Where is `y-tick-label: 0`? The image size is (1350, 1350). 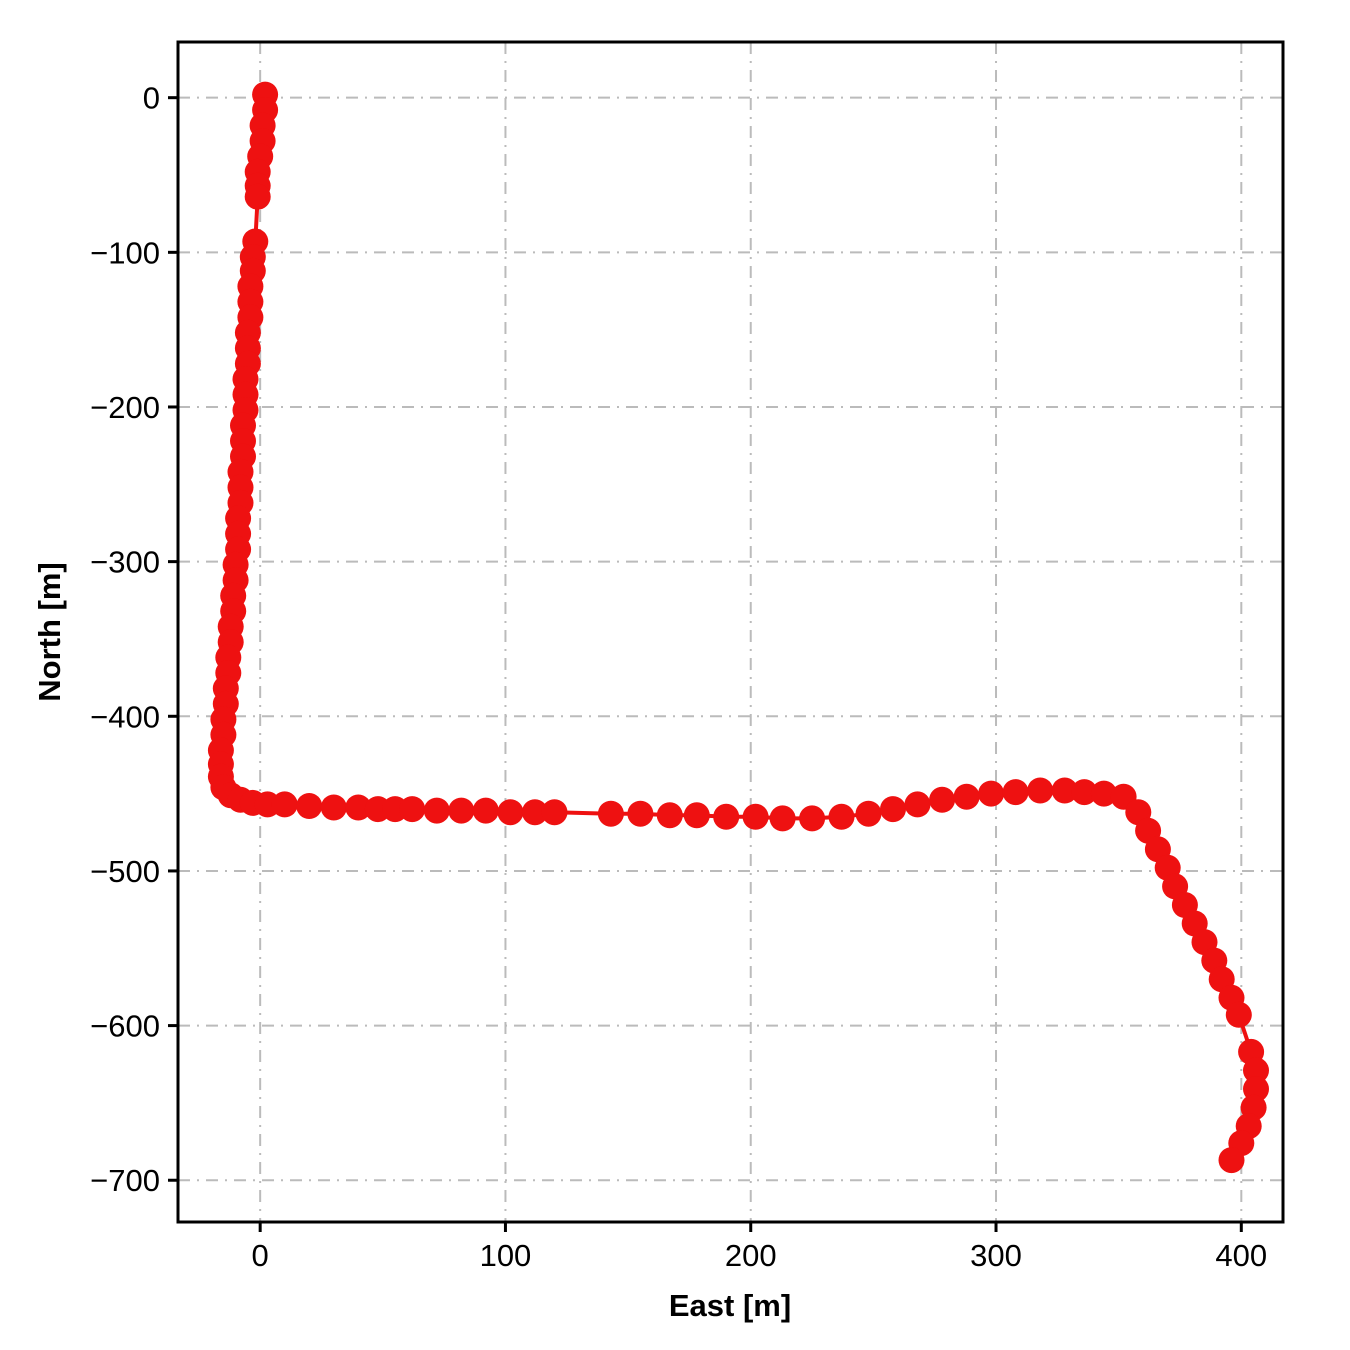
y-tick-label: 0 is located at coordinates (151, 98).